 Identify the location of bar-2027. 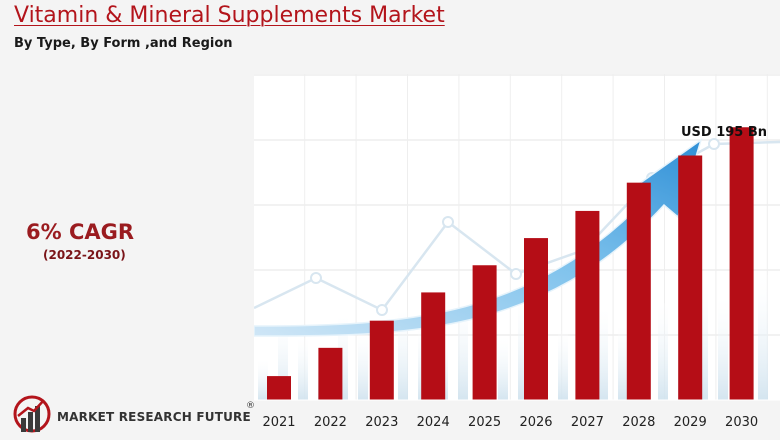
(587, 305).